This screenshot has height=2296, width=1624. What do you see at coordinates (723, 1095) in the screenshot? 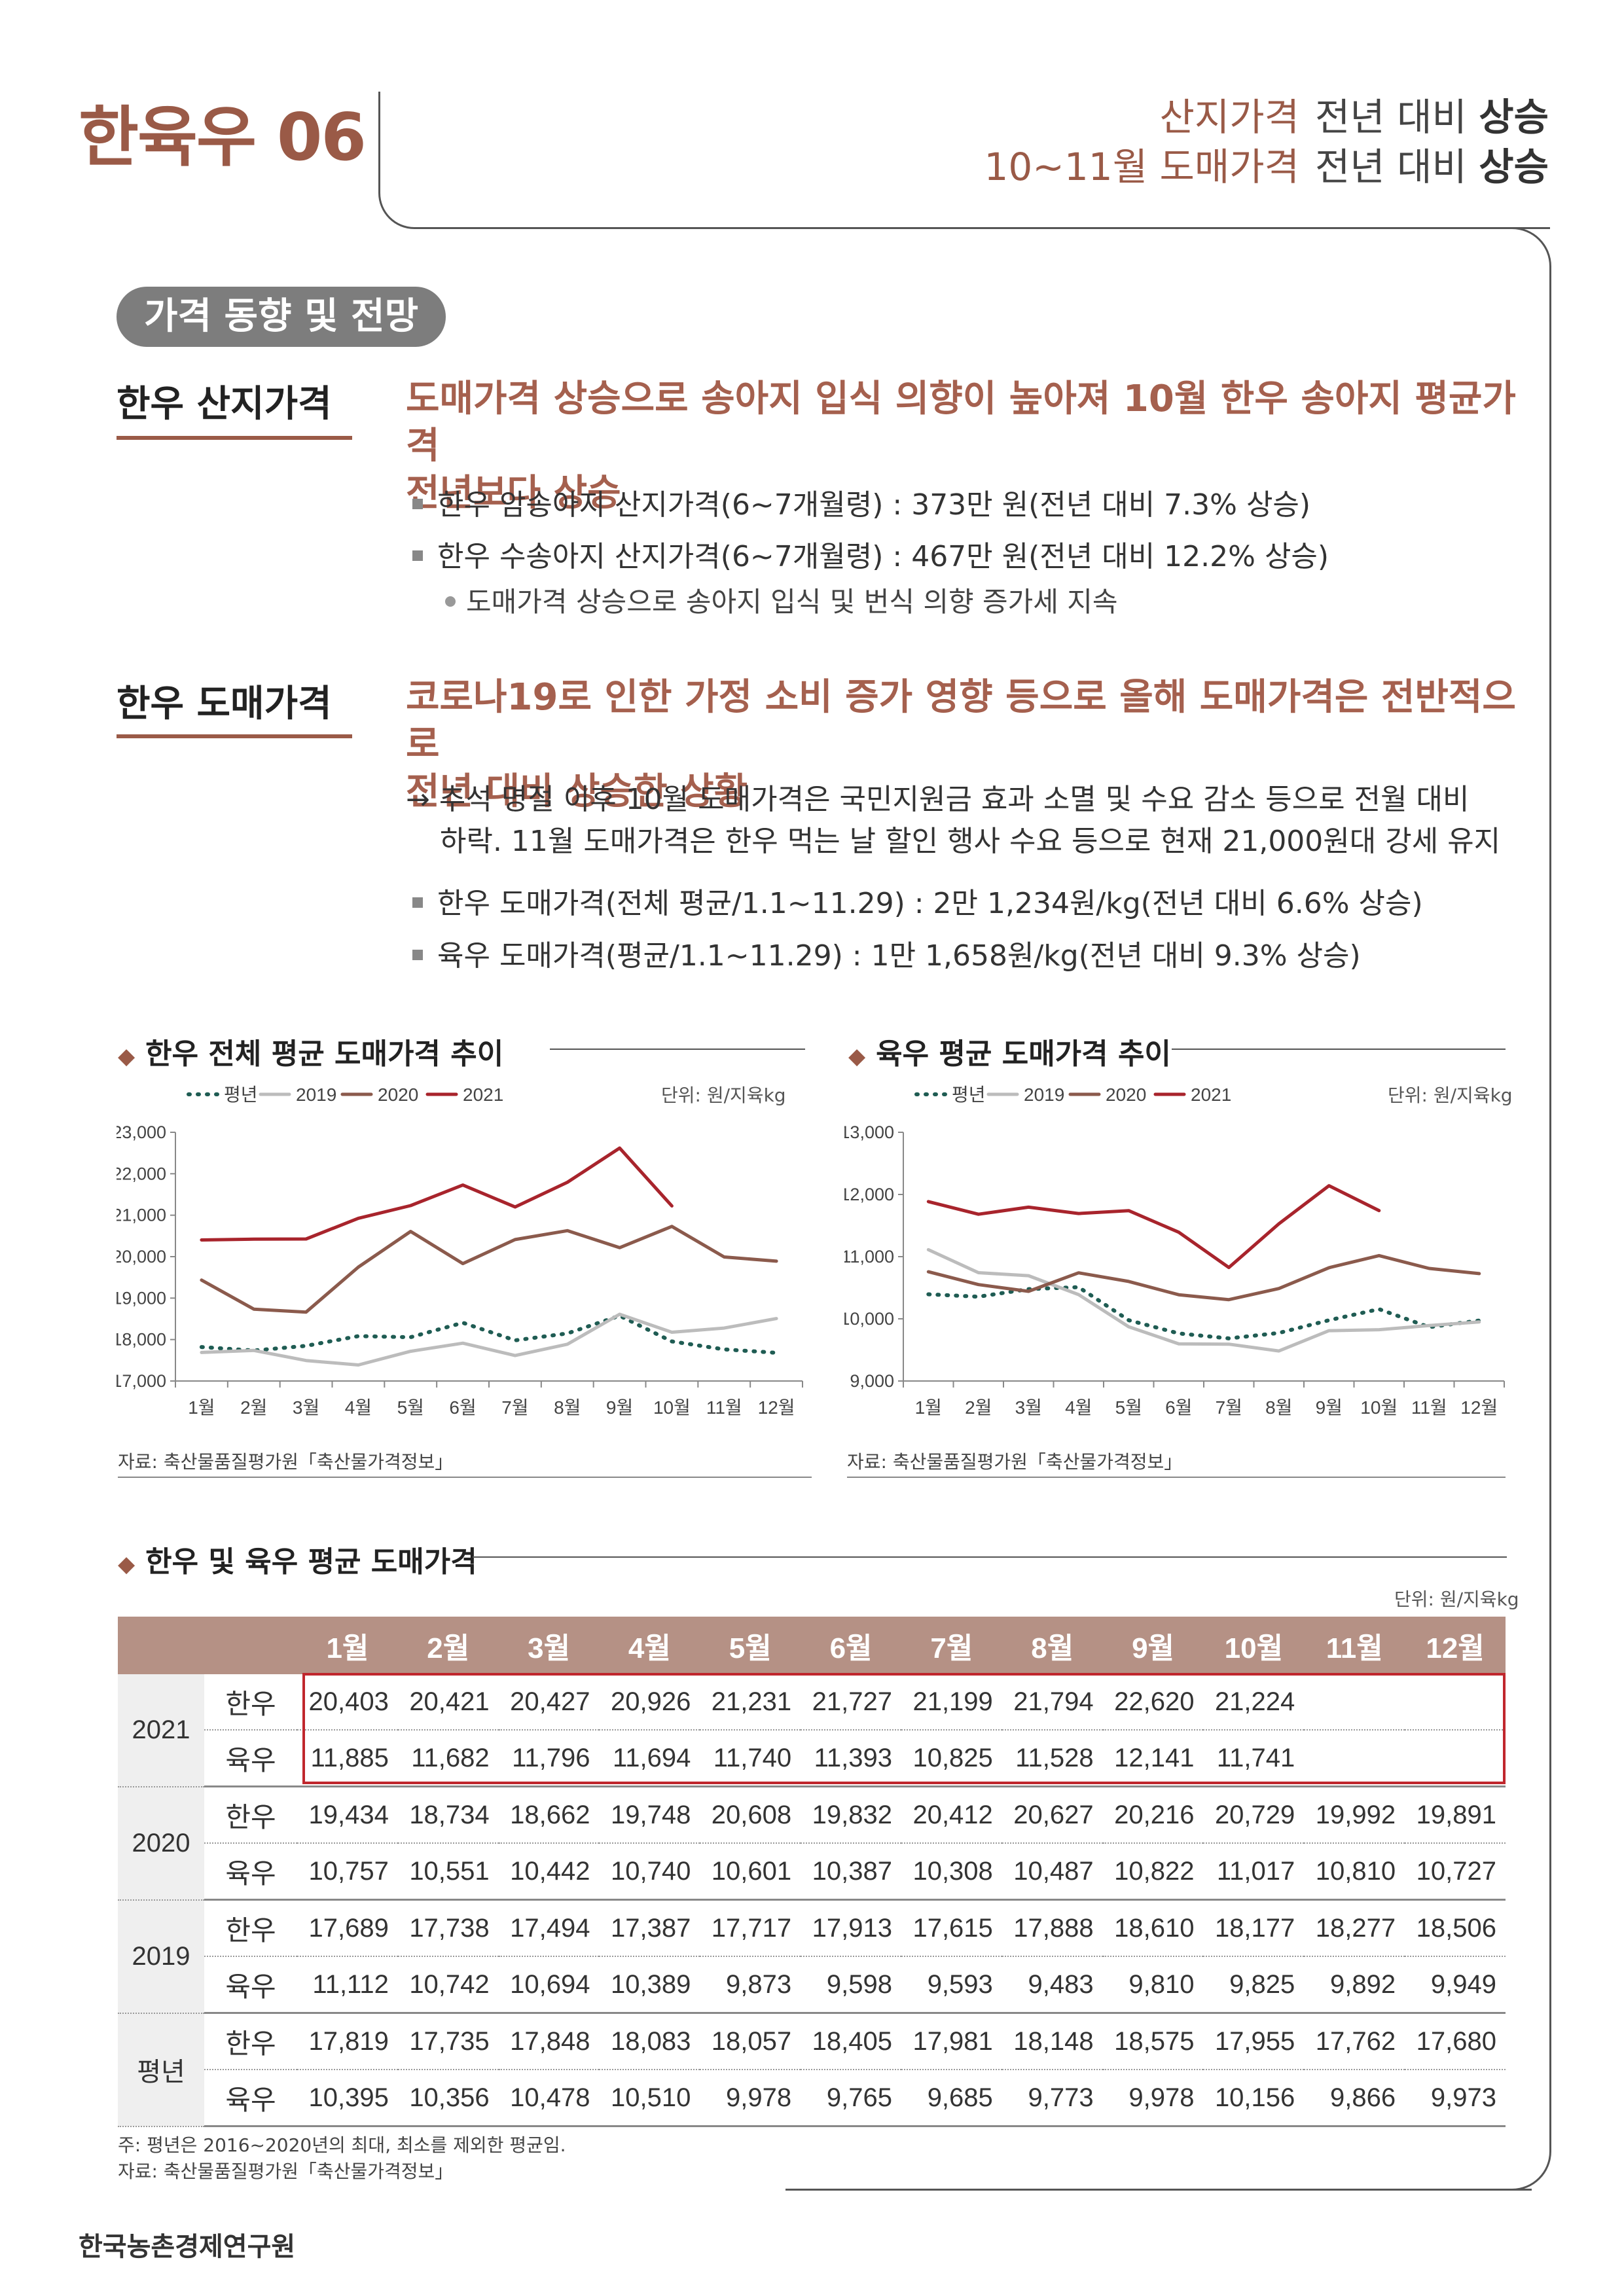
I see `chart-unit: 단위: 원/지육kg` at bounding box center [723, 1095].